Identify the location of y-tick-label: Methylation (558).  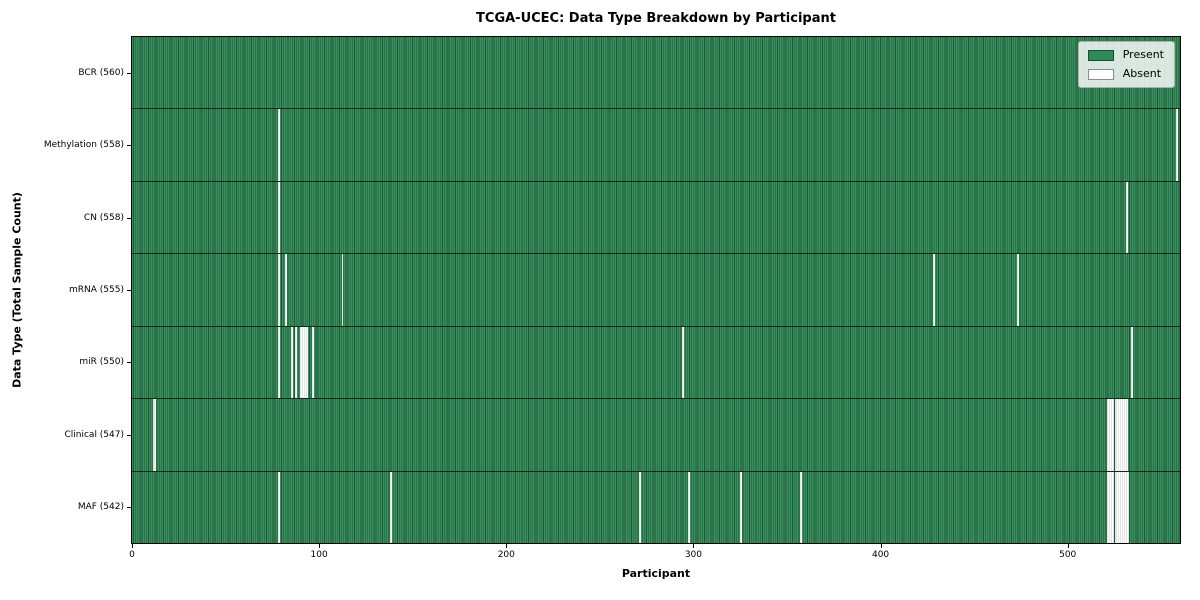
(83, 145).